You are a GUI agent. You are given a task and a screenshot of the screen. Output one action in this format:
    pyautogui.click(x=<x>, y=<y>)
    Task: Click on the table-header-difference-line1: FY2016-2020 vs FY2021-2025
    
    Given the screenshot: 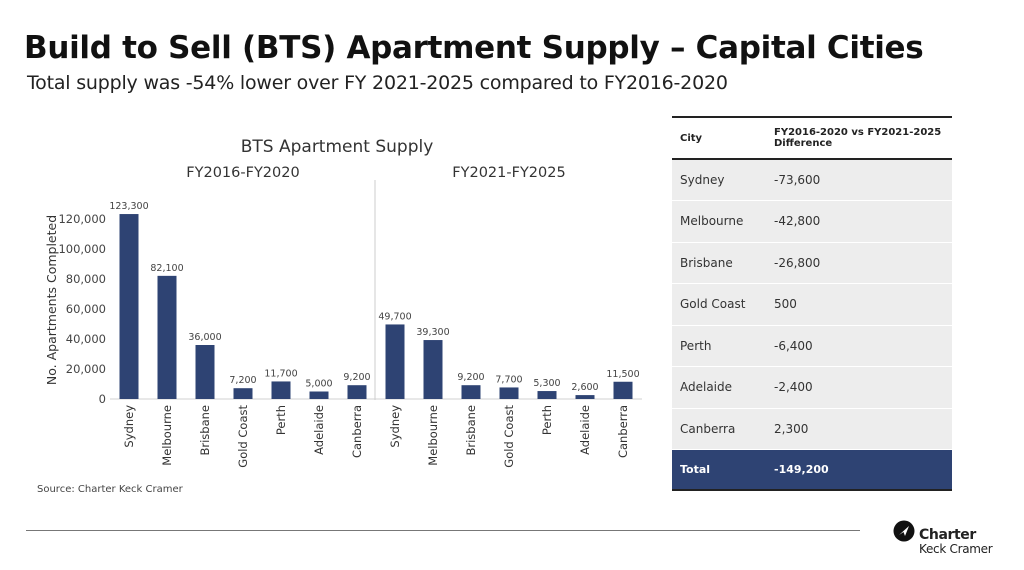 What is the action you would take?
    pyautogui.click(x=858, y=132)
    